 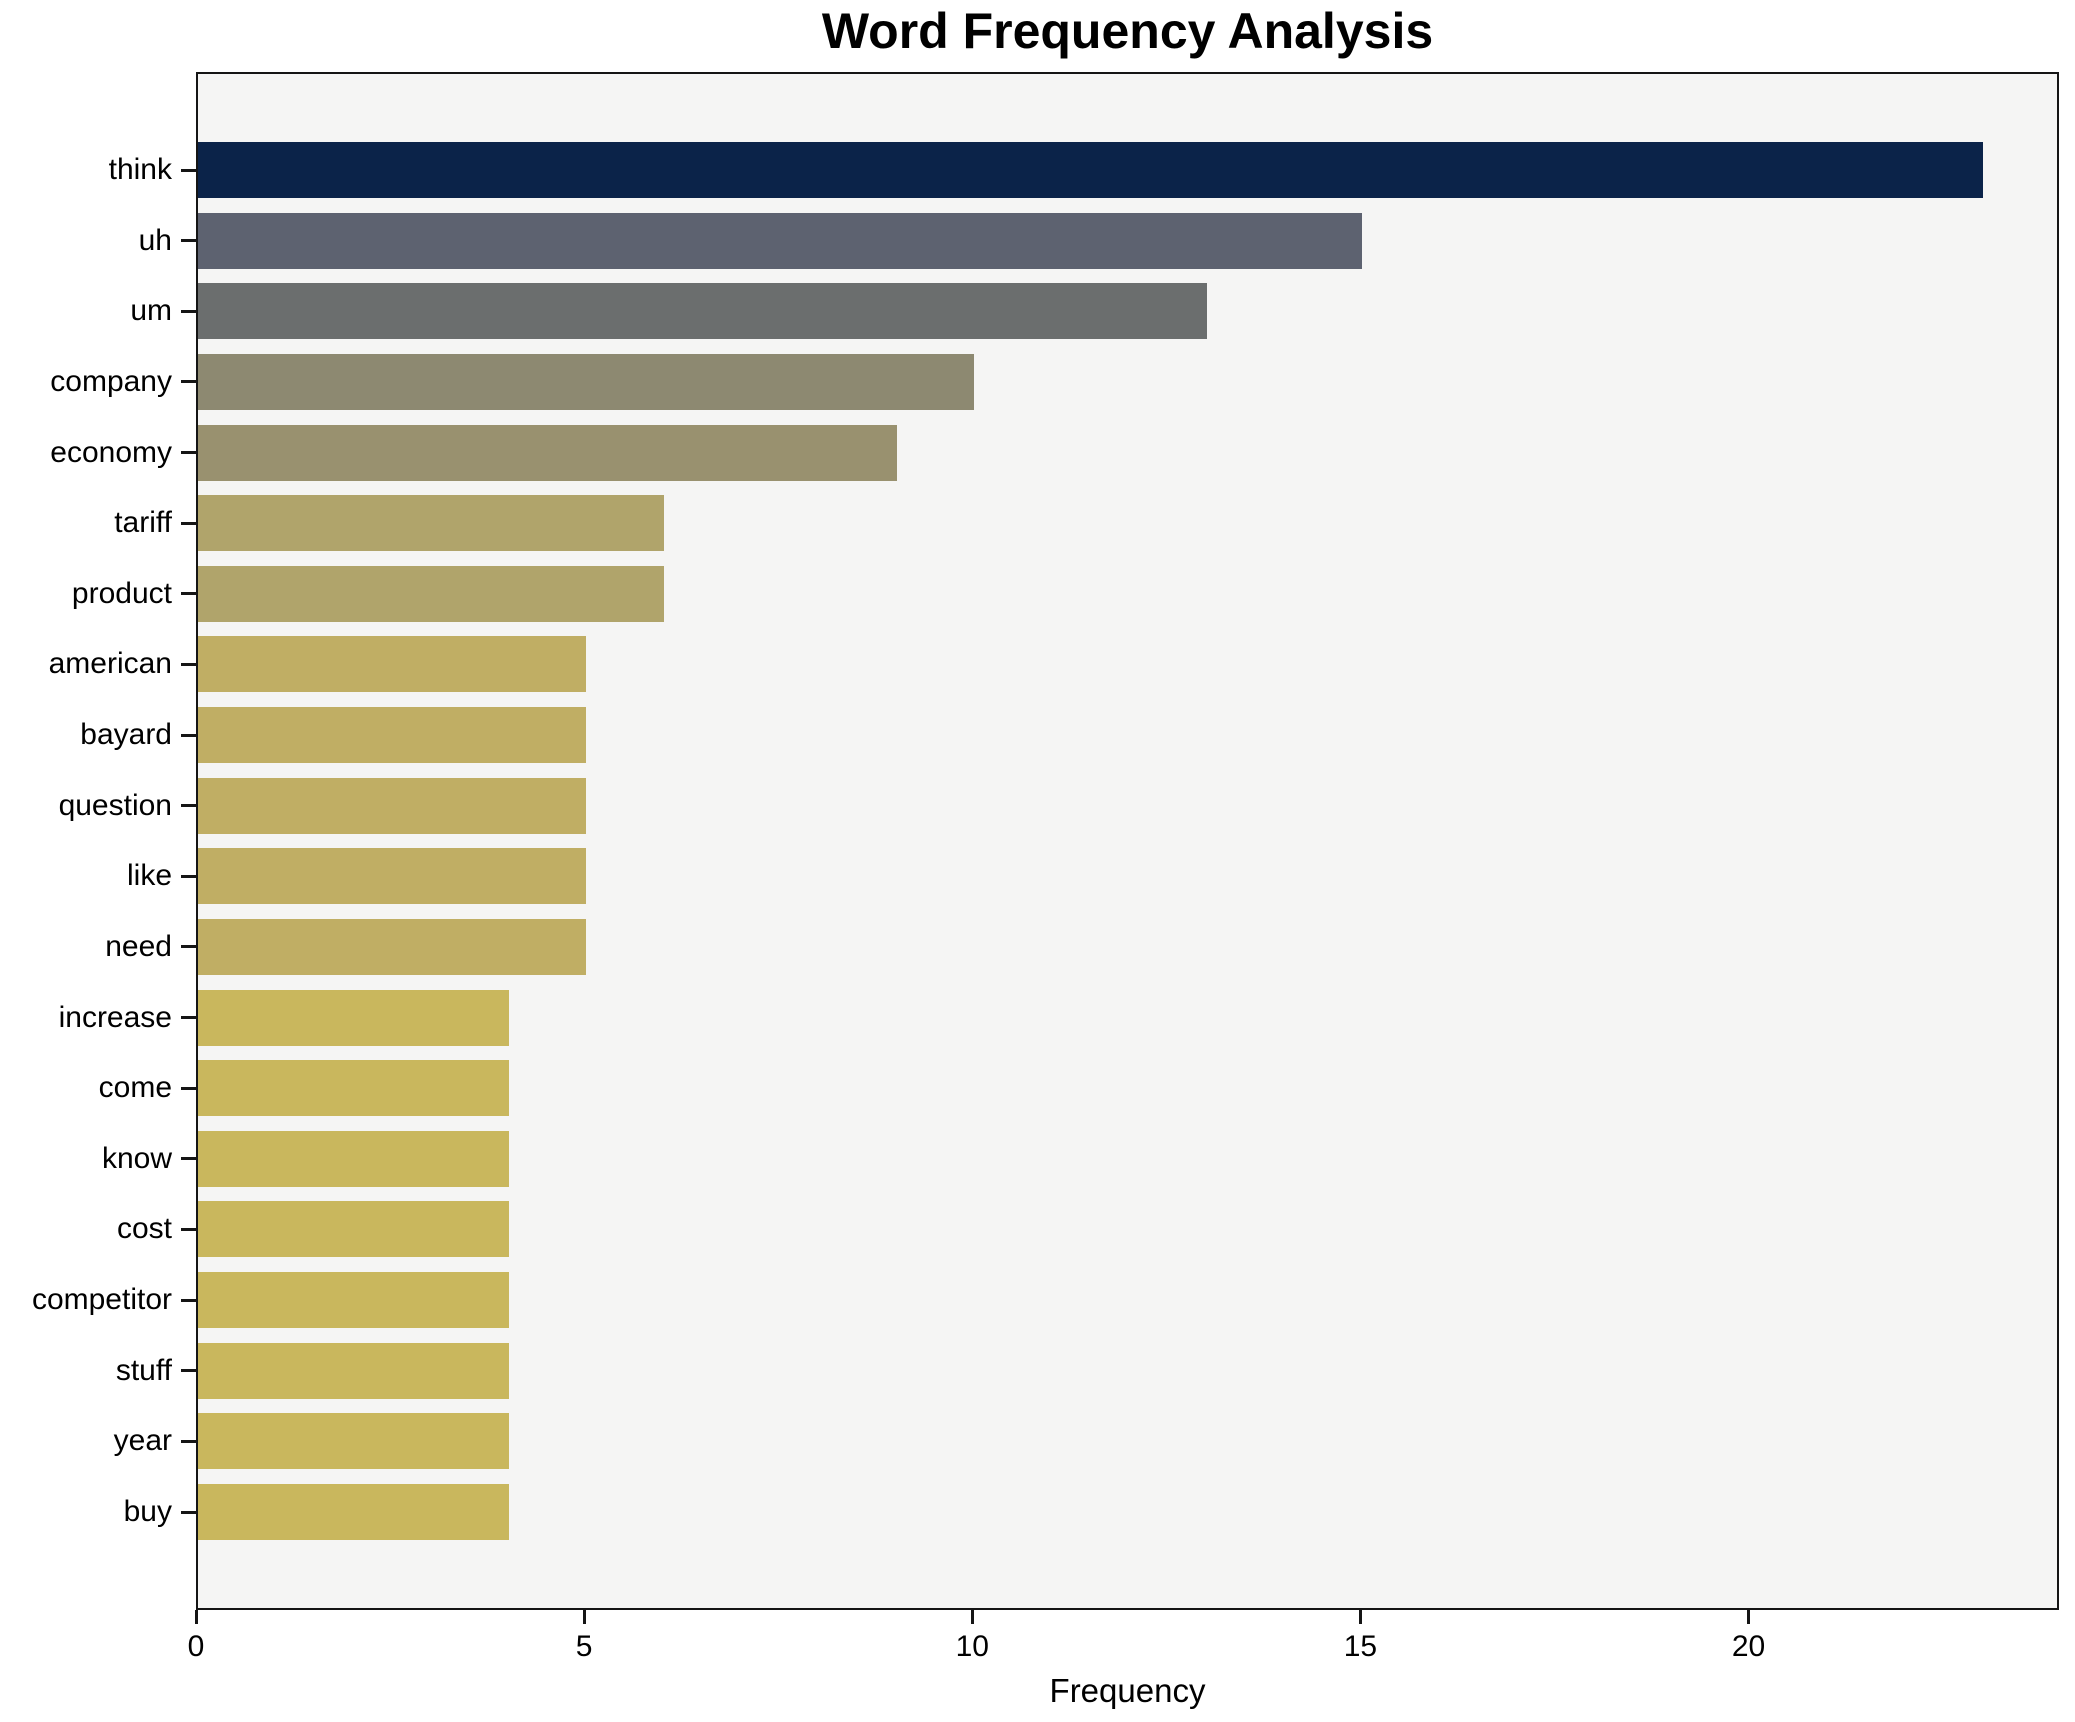 I want to click on bar-increase, so click(x=353, y=1017).